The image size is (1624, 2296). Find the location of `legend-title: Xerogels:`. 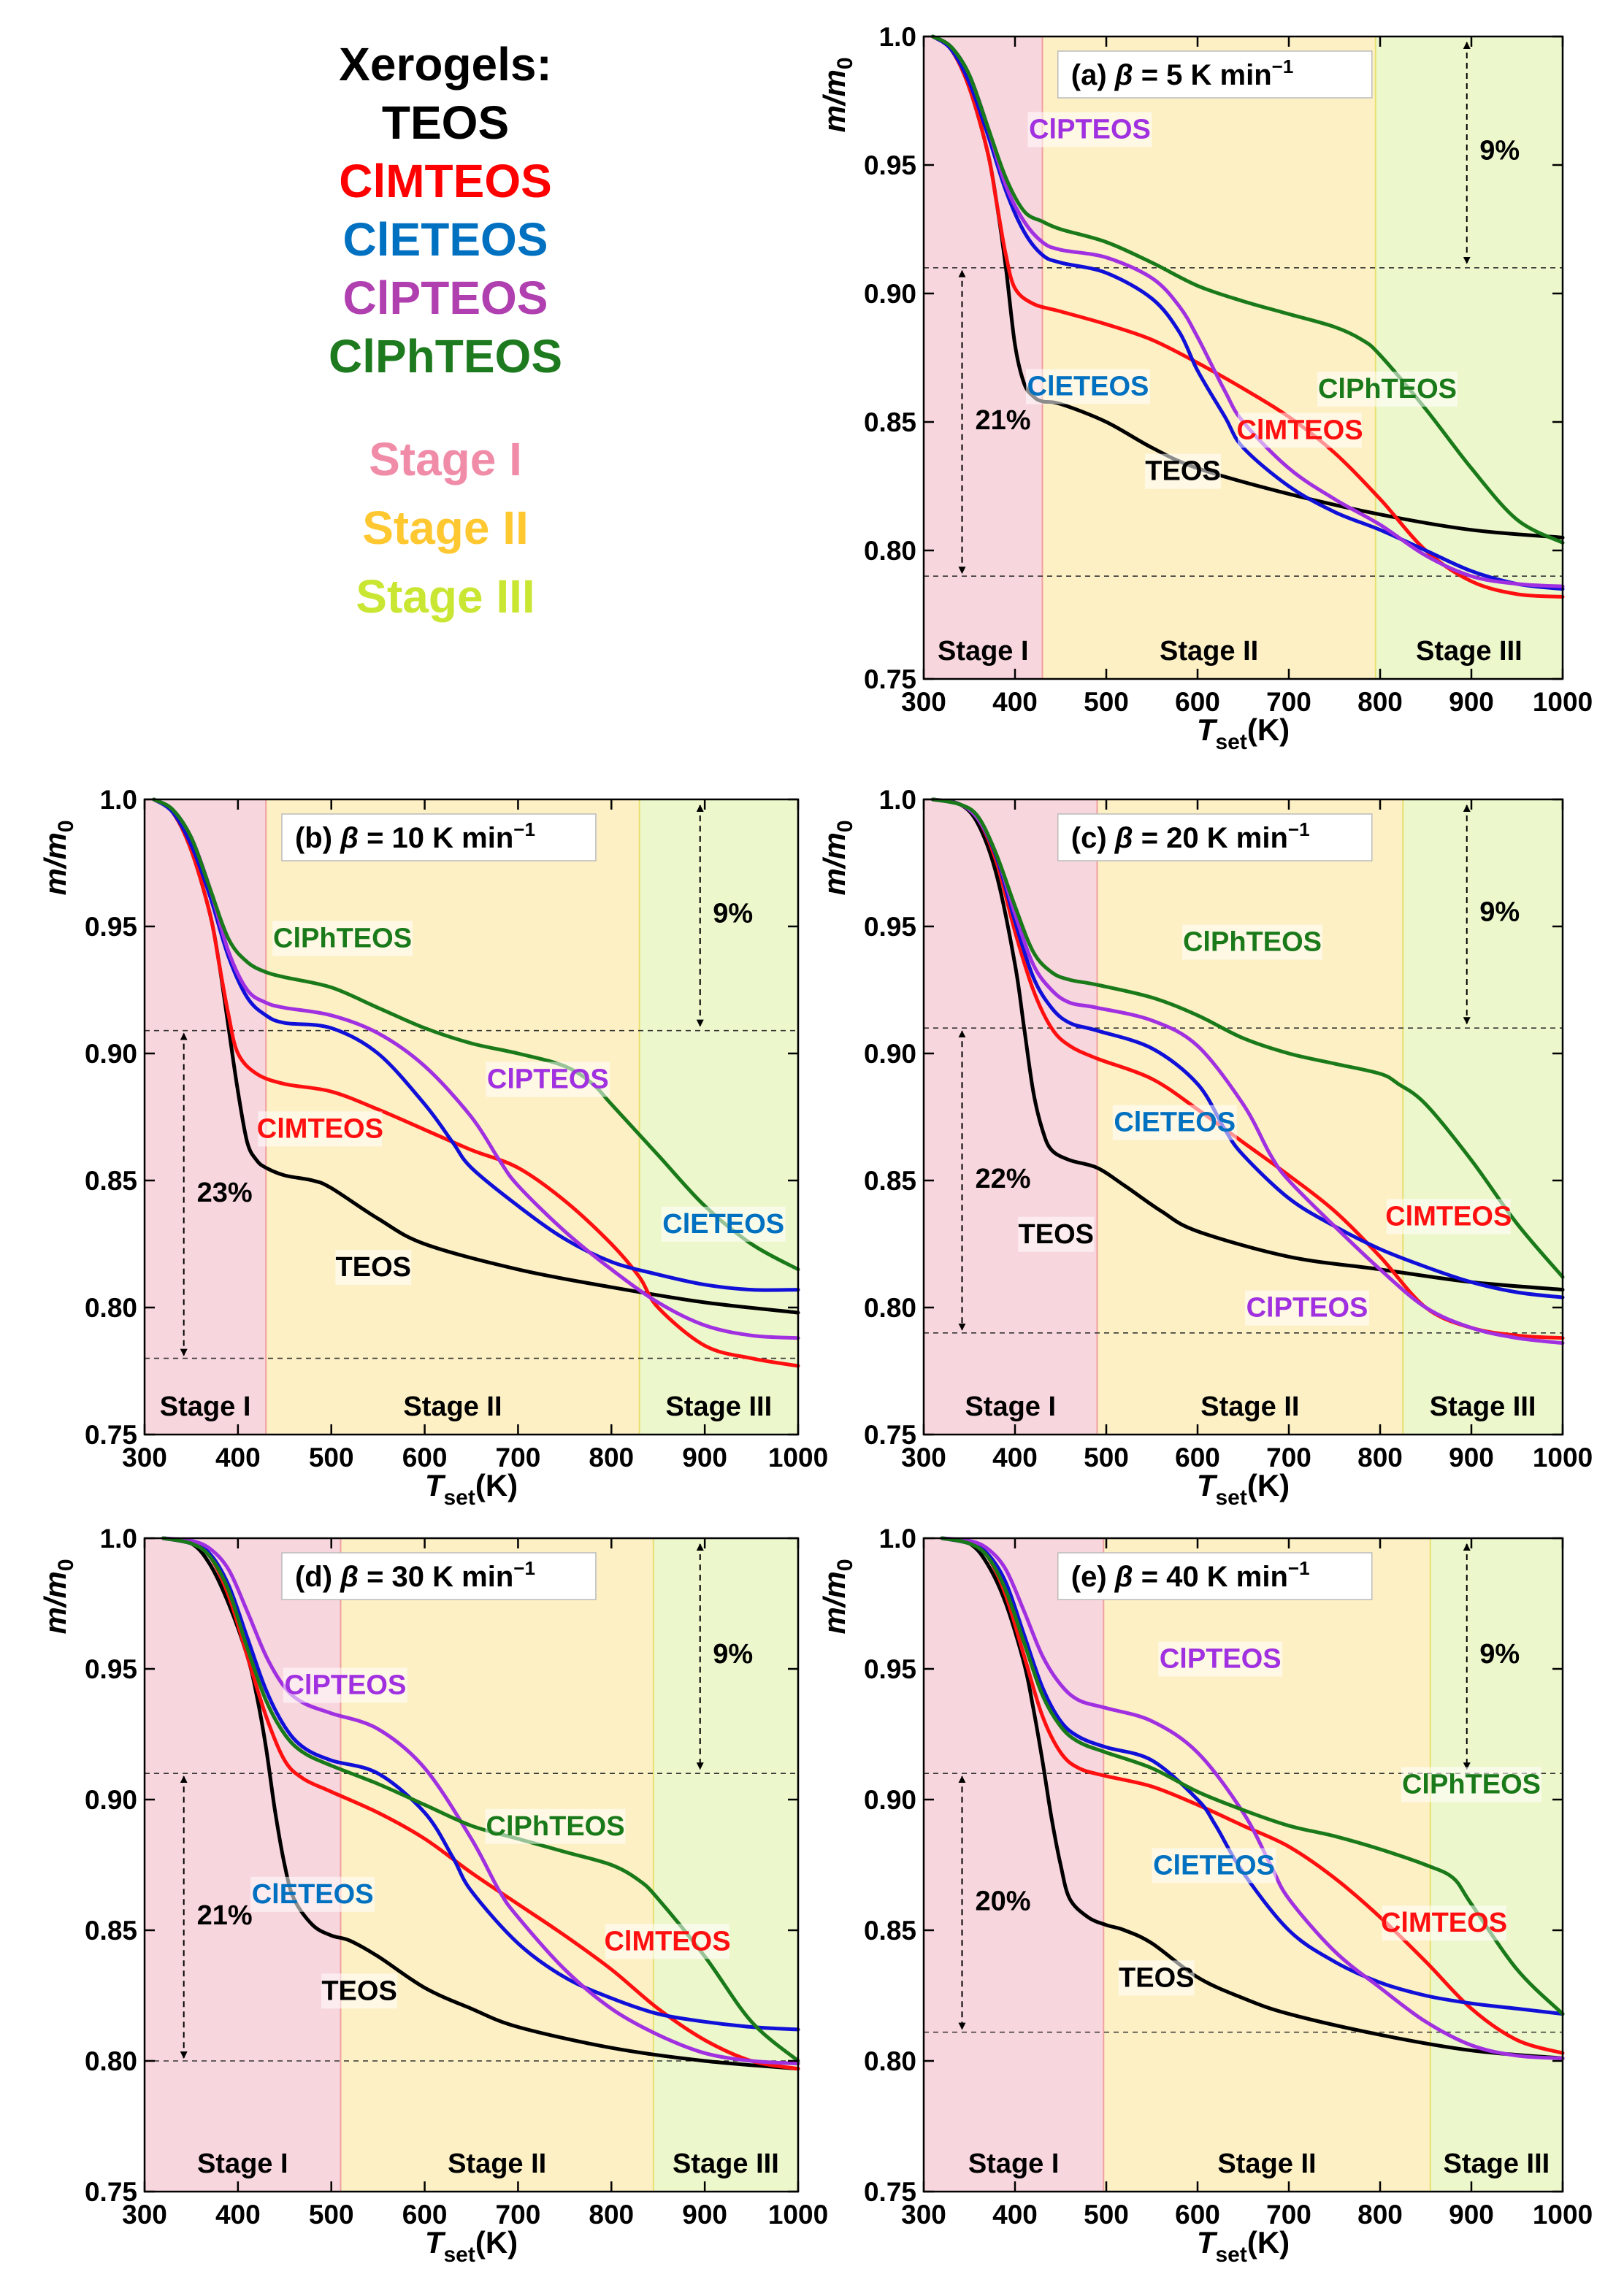

legend-title: Xerogels: is located at coordinates (446, 64).